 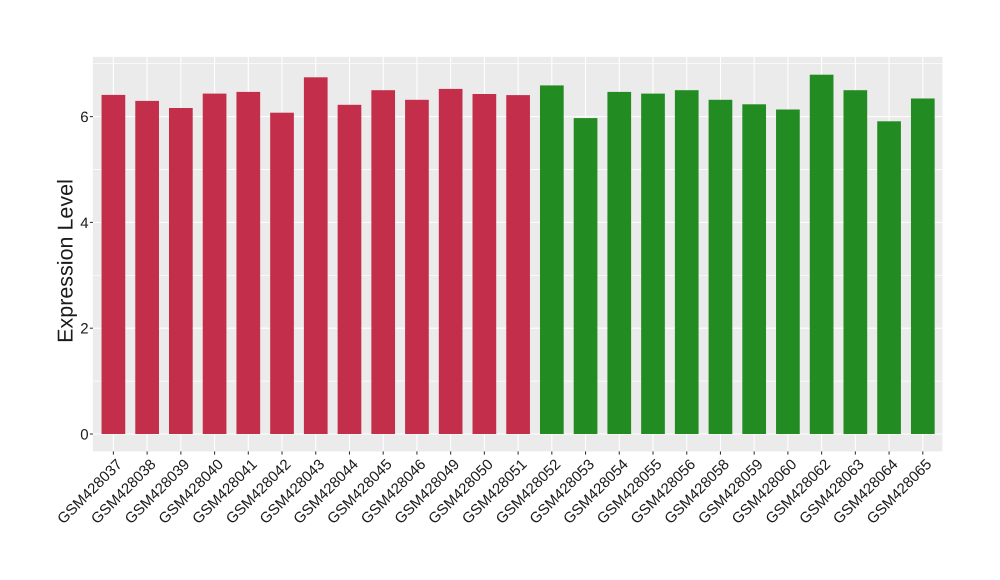 What do you see at coordinates (84, 329) in the screenshot?
I see `svg-text: 2` at bounding box center [84, 329].